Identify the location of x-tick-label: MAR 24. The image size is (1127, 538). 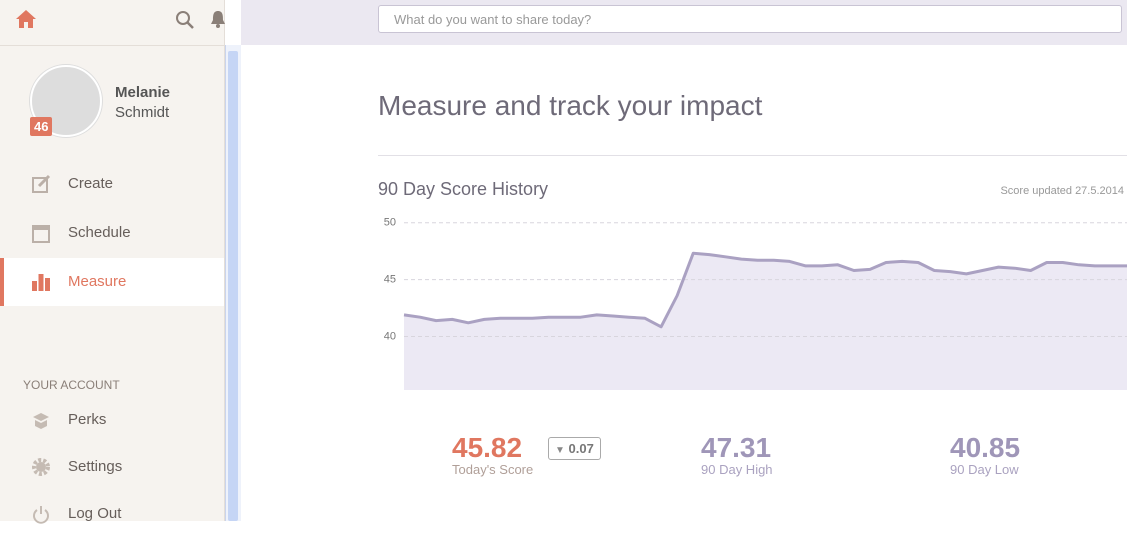
(601, 394).